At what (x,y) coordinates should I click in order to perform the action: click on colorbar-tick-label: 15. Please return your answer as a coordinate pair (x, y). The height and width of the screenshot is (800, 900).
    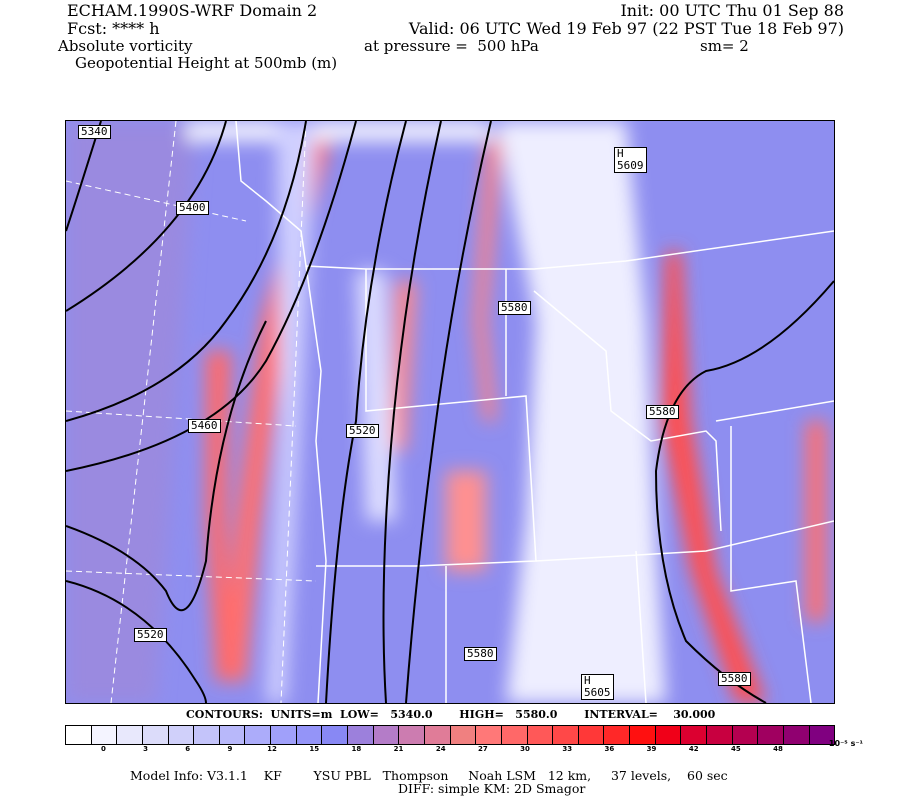
    Looking at the image, I should click on (314, 749).